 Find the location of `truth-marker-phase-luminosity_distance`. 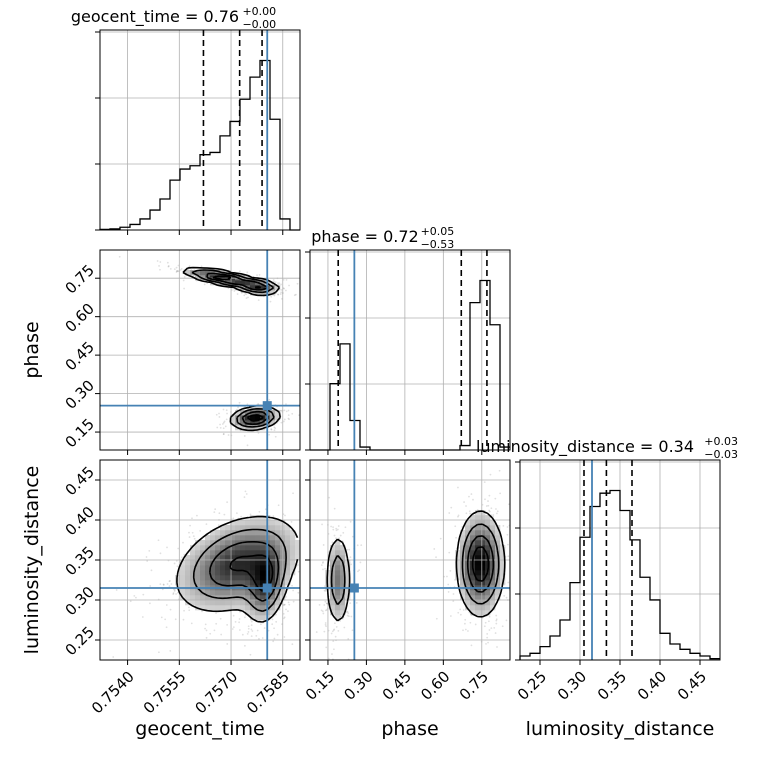

truth-marker-phase-luminosity_distance is located at coordinates (354, 588).